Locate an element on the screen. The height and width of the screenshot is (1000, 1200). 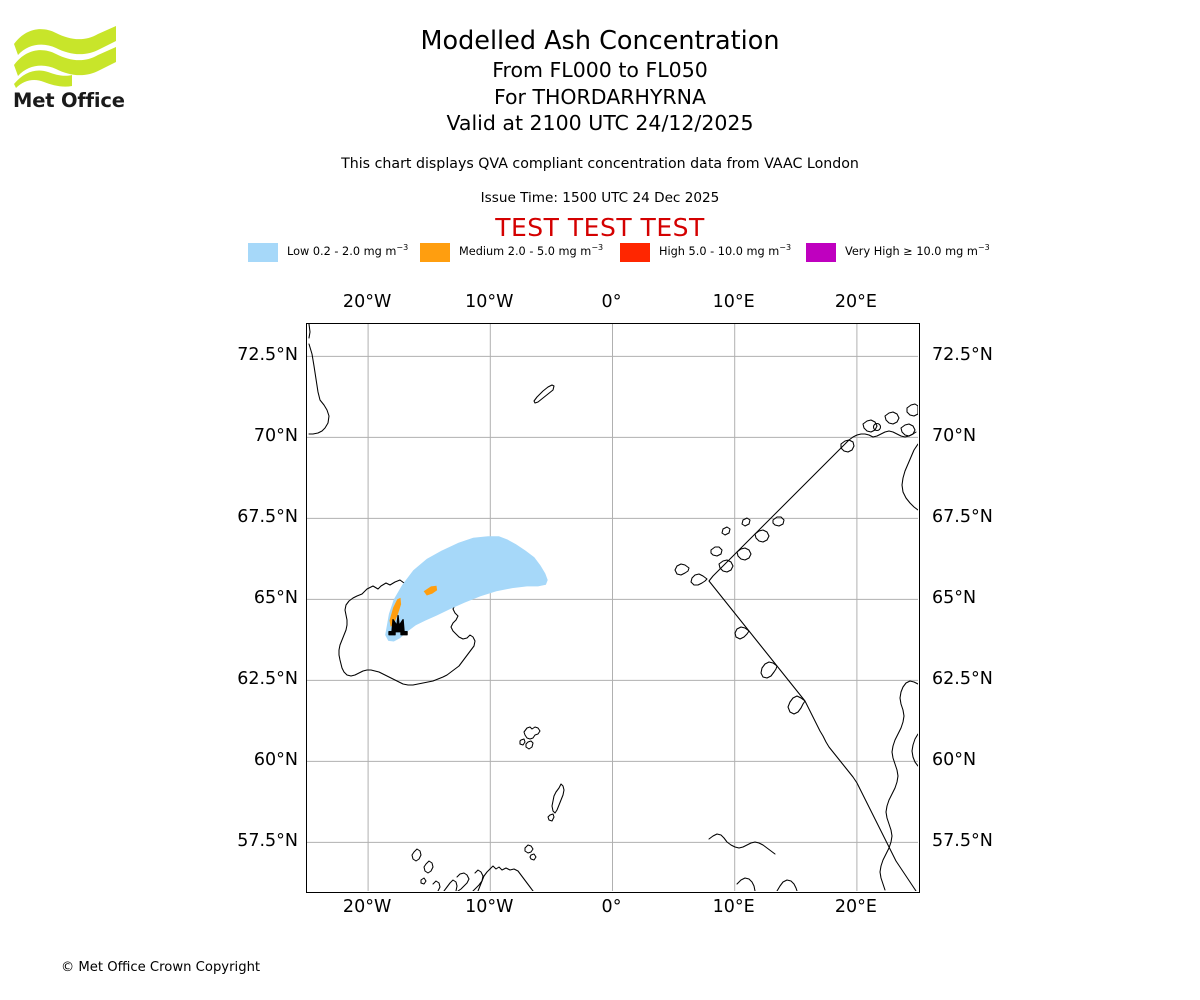
lat-tick-right-60°N: 60°N is located at coordinates (954, 760).